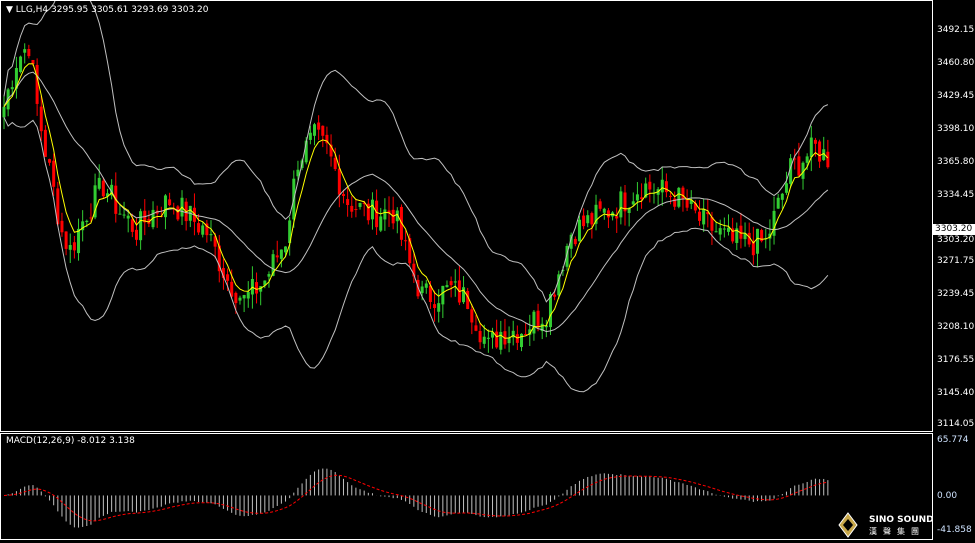 This screenshot has height=543, width=975. Describe the element at coordinates (956, 129) in the screenshot. I see `price-tick: 3398.10` at that location.